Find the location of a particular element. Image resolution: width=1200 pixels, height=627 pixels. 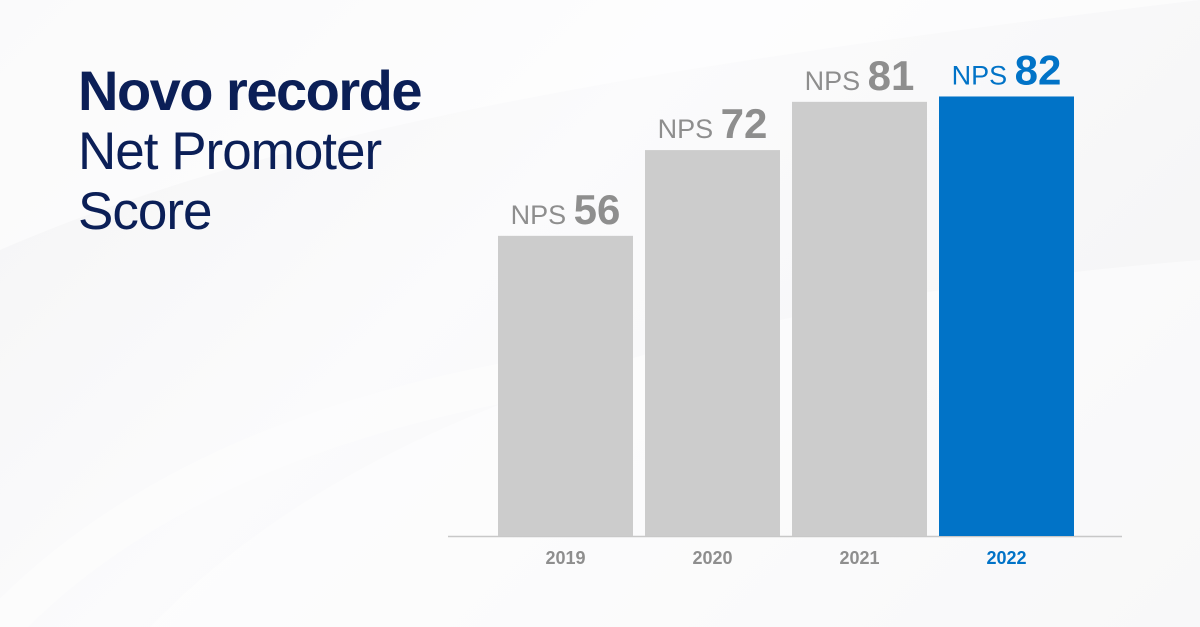

value-label-2020: NPS 72 is located at coordinates (713, 123).